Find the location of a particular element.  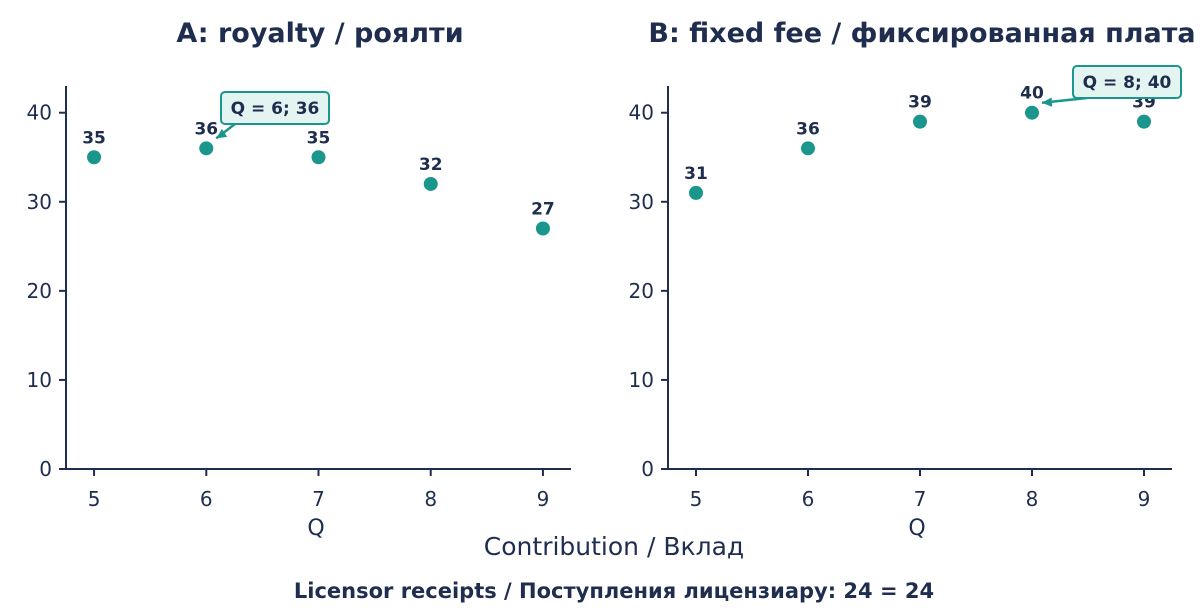

panel-b-x-tick-label: 9 is located at coordinates (1144, 499).